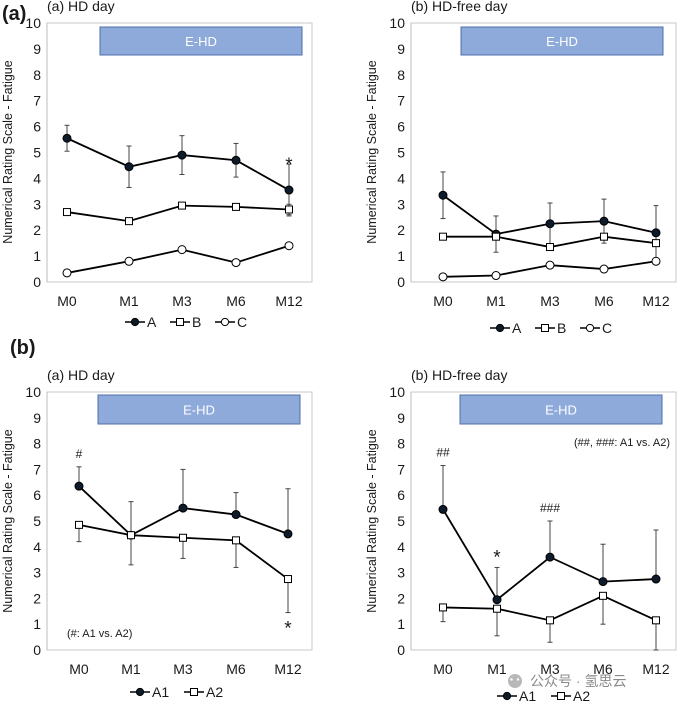 This screenshot has height=706, width=685. I want to click on plot-frame, so click(179, 521).